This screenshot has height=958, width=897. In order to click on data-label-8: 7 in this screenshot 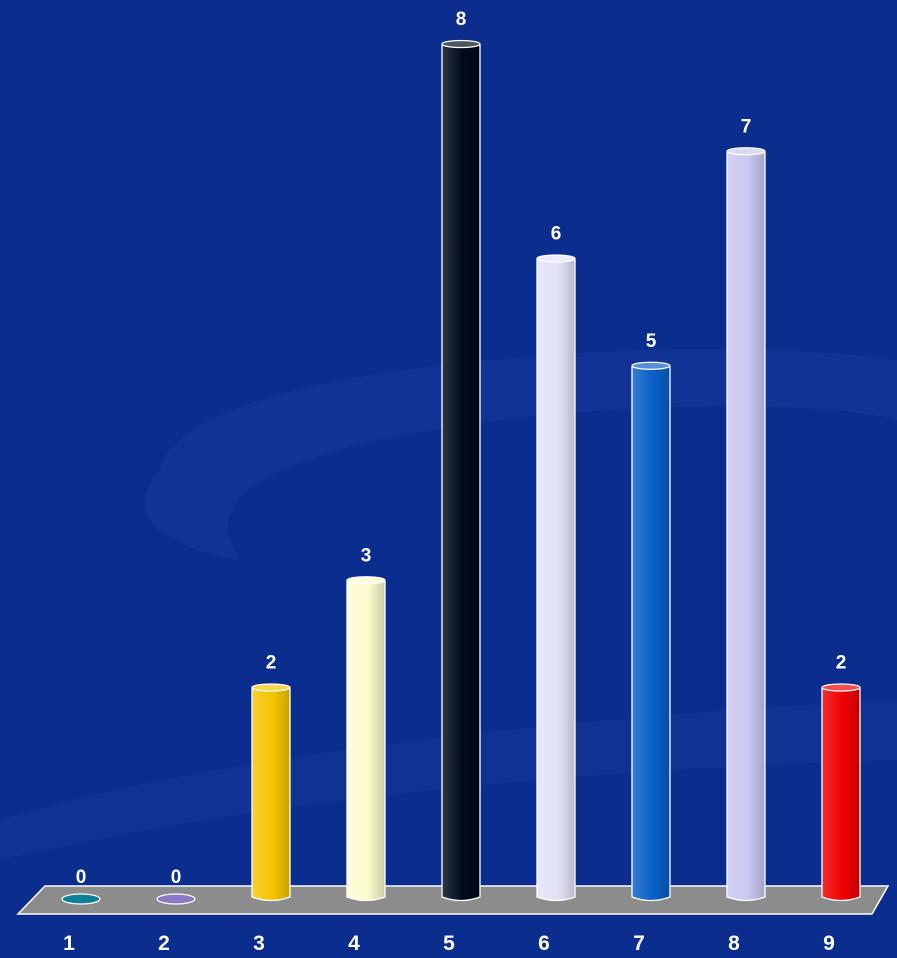, I will do `click(746, 126)`.